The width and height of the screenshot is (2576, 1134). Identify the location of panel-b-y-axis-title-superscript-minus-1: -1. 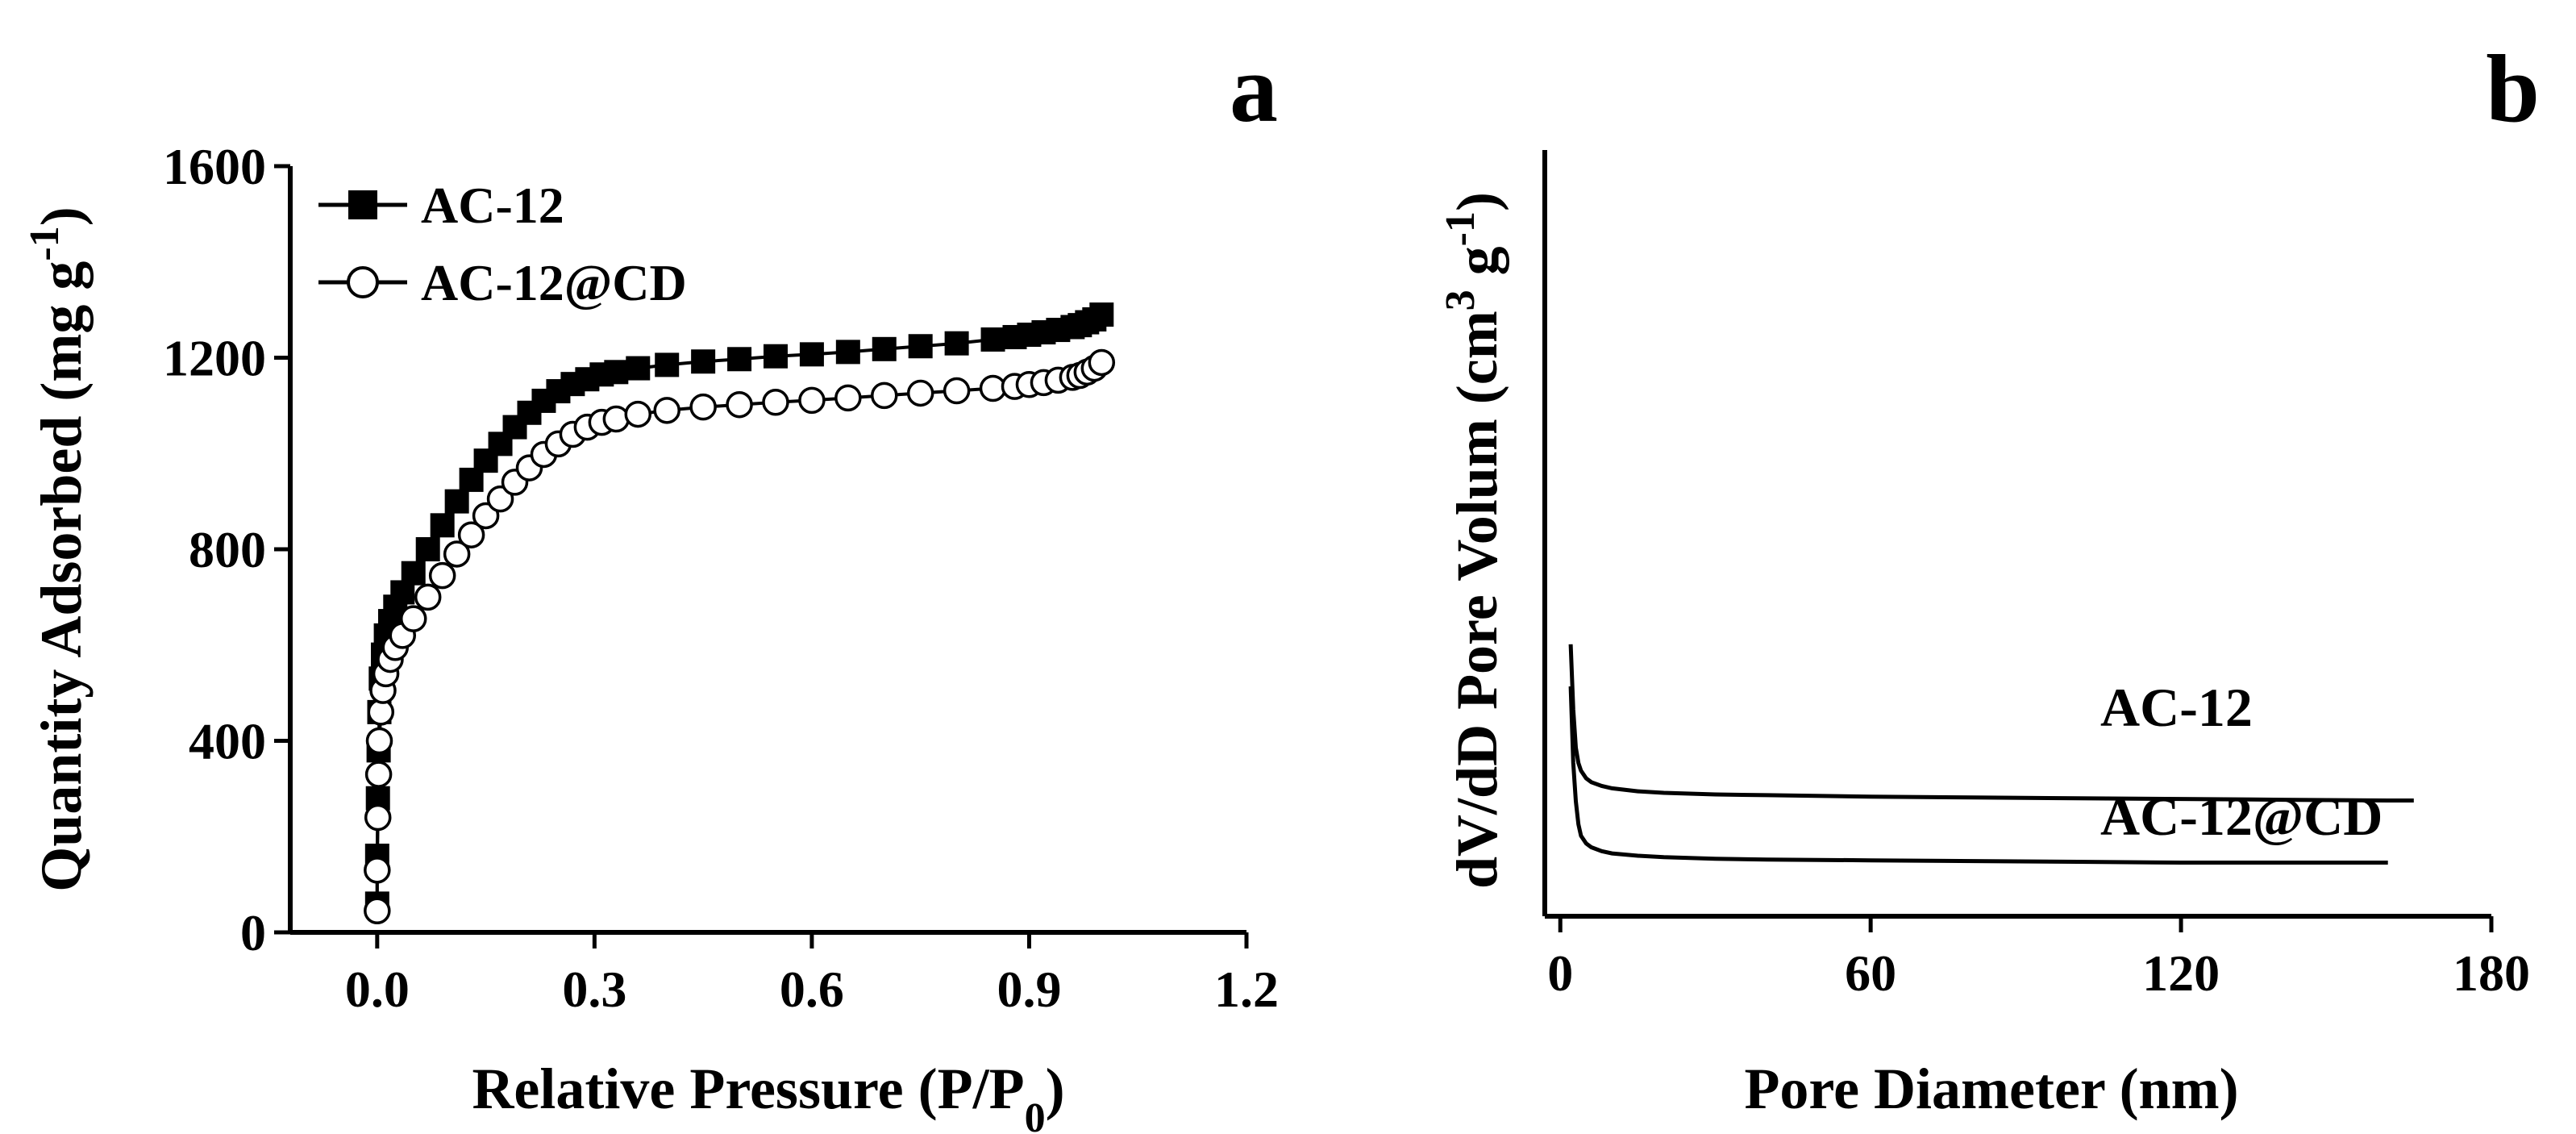
(1461, 228).